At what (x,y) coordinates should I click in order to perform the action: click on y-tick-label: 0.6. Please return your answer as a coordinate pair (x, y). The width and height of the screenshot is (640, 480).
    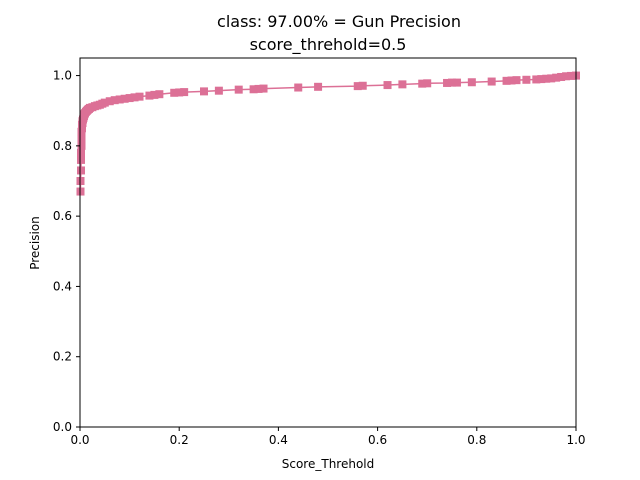
    Looking at the image, I should click on (62, 216).